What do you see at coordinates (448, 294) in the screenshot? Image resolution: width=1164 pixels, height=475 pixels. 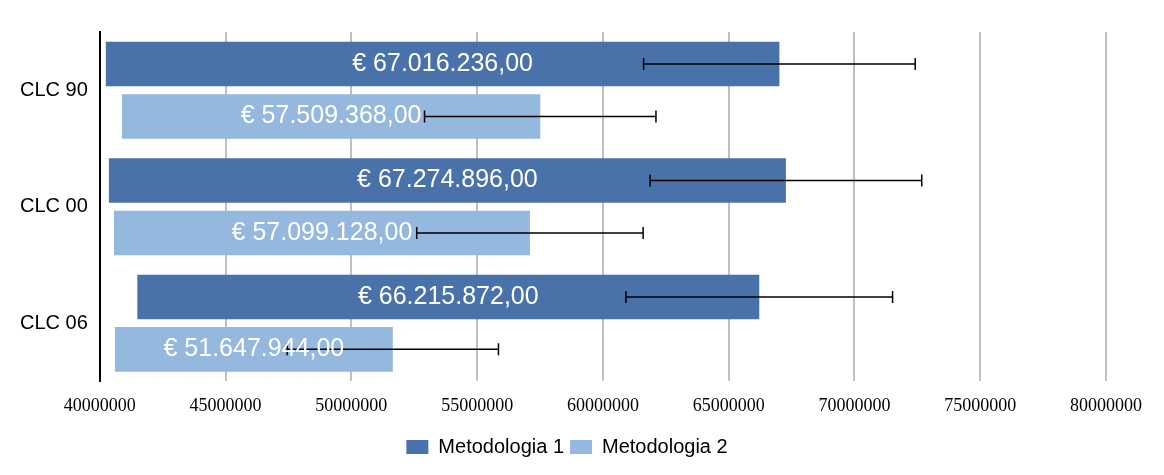 I see `data-label: € 66.215.872,00` at bounding box center [448, 294].